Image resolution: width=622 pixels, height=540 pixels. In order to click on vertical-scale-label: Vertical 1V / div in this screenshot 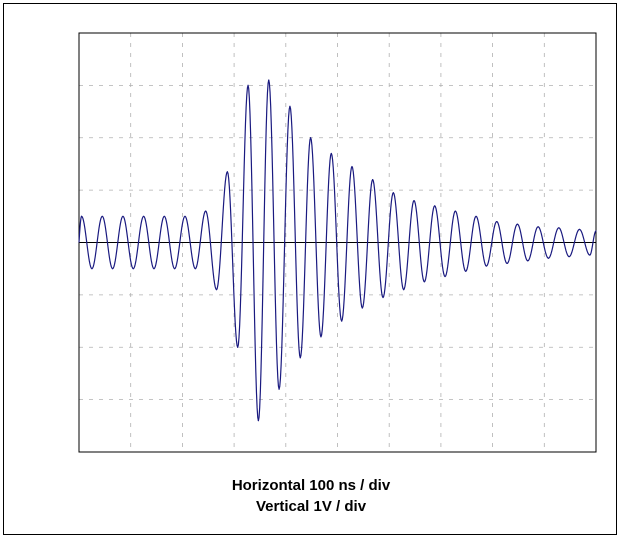, I will do `click(311, 506)`.